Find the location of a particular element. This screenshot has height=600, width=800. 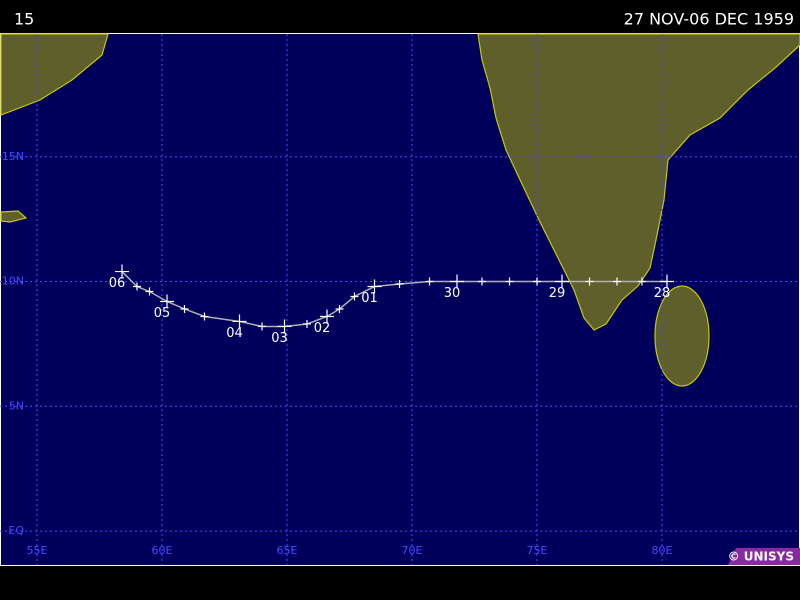

date-label: 05 is located at coordinates (162, 313).